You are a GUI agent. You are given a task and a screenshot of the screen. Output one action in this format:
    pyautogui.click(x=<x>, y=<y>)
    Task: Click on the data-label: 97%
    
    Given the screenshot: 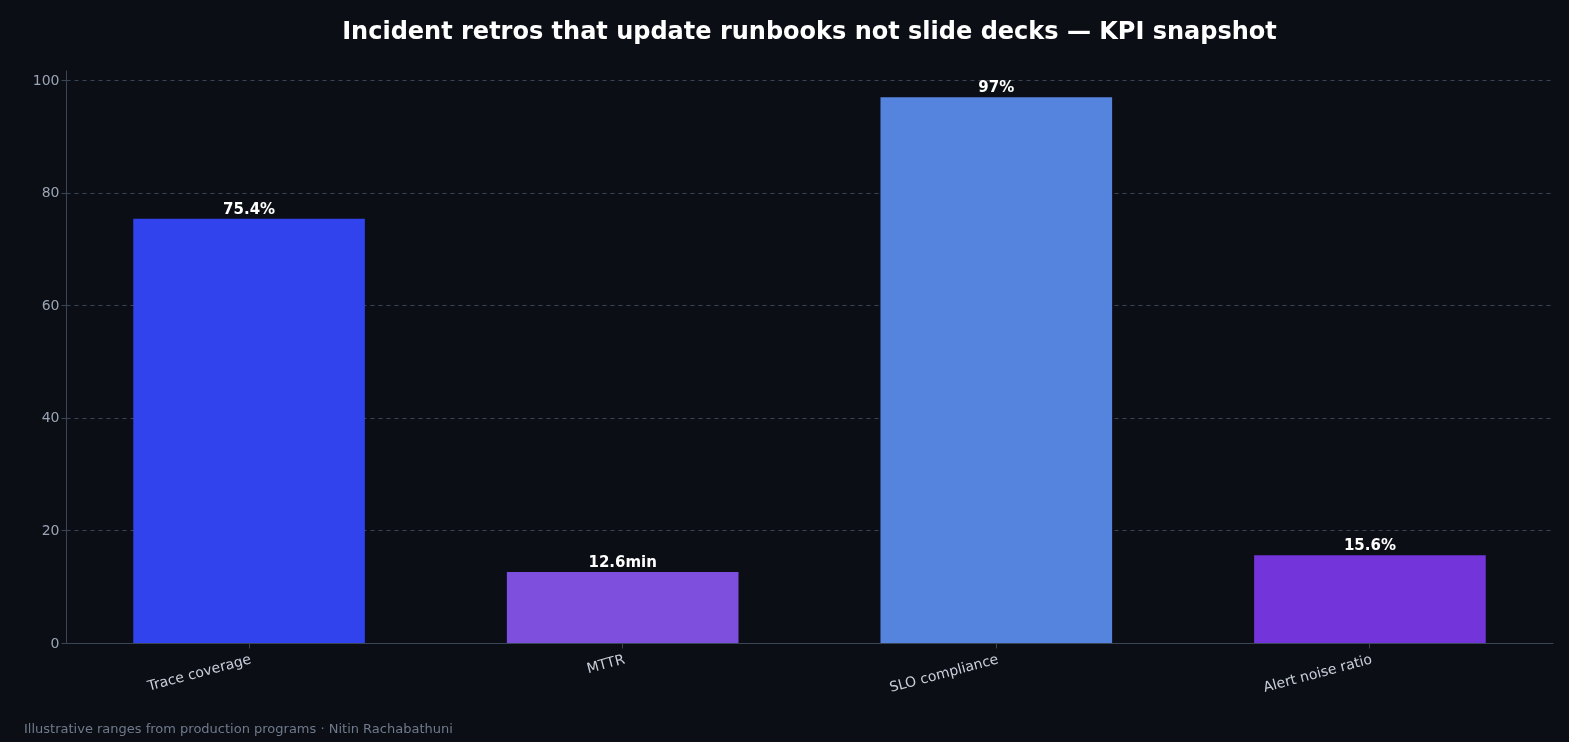 What is the action you would take?
    pyautogui.click(x=996, y=87)
    